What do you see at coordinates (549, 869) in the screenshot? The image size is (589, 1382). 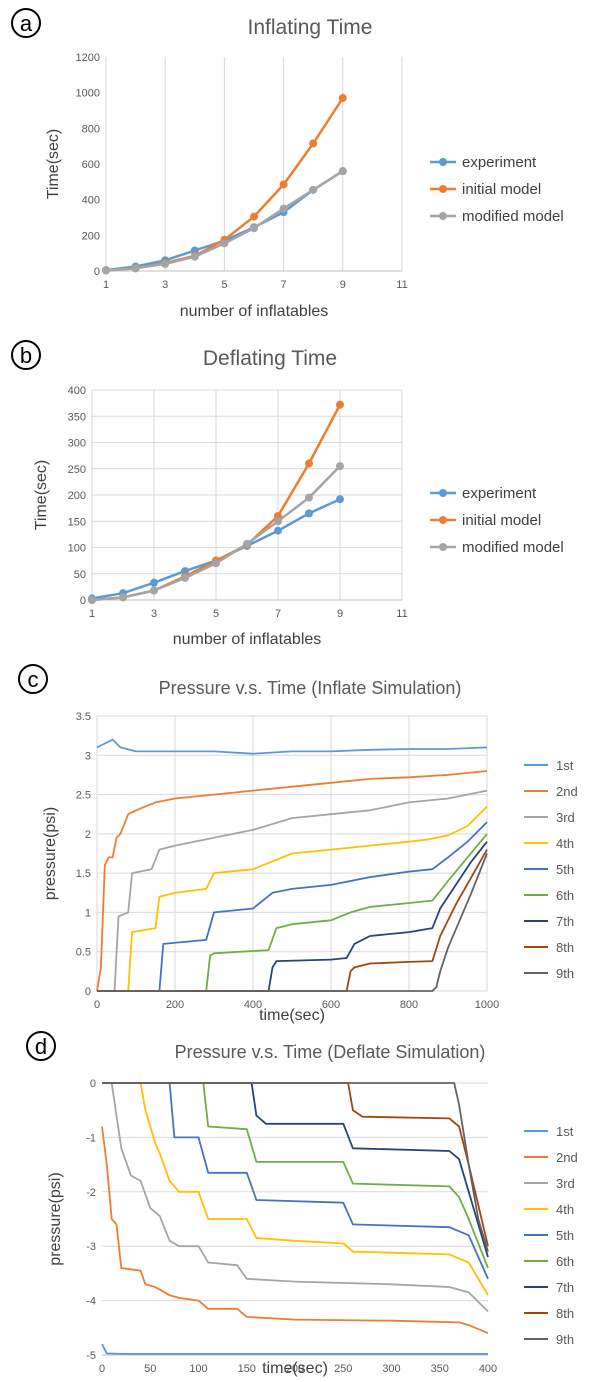 I see `legend-entry: 5th` at bounding box center [549, 869].